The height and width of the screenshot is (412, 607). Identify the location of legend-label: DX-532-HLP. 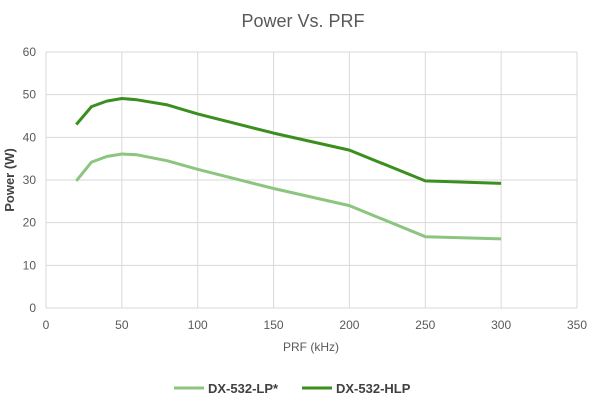
(373, 388).